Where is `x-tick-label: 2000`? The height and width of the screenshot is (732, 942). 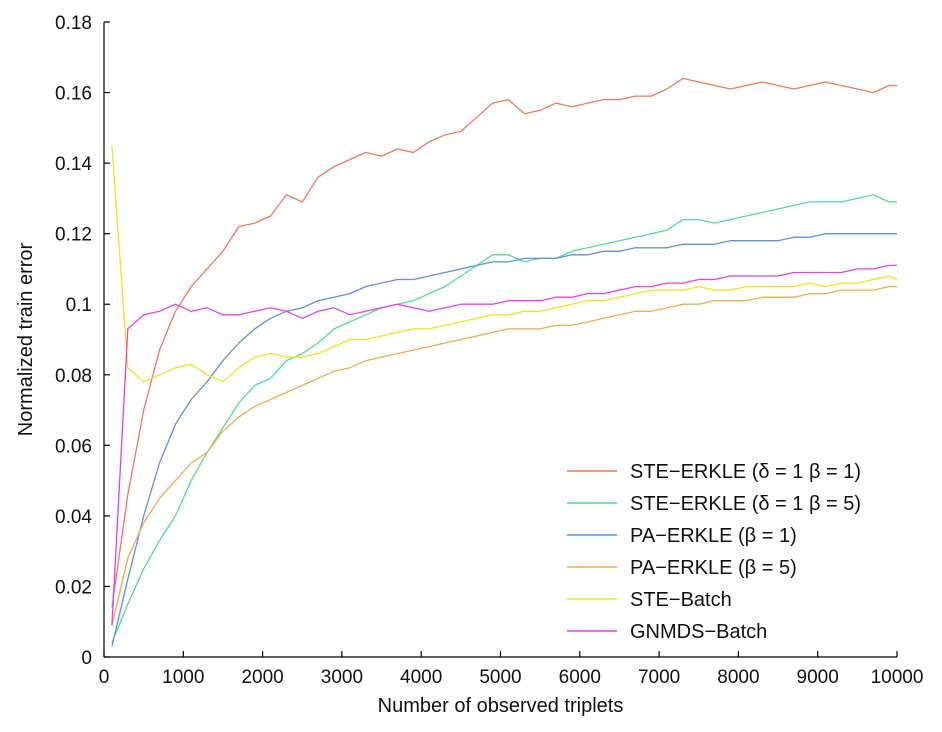 x-tick-label: 2000 is located at coordinates (262, 677).